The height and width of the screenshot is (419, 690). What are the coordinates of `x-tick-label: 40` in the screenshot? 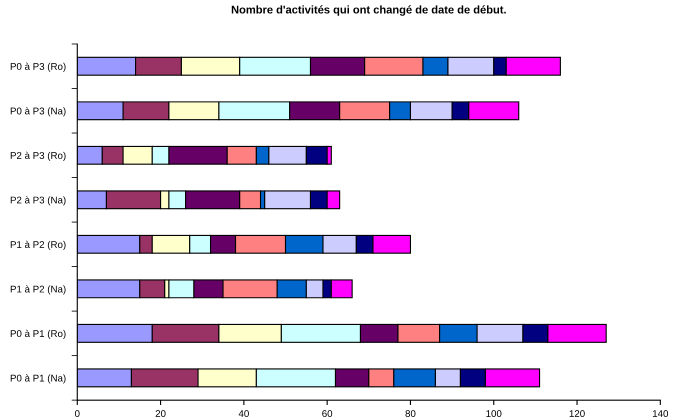 It's located at (243, 414).